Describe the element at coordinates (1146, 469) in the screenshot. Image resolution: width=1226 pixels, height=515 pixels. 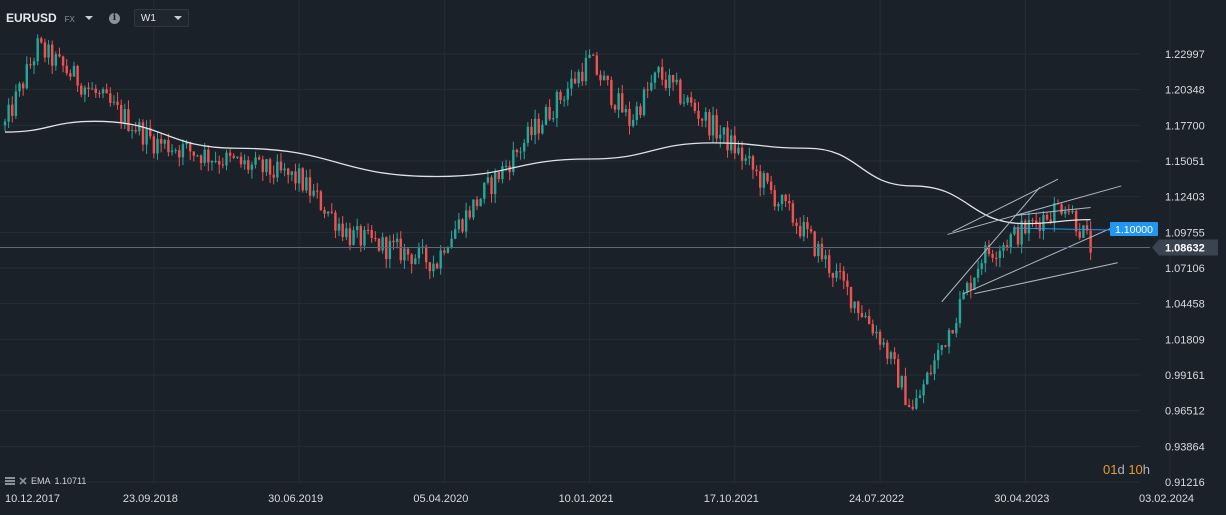
I see `countdown-hours-unit: h` at that location.